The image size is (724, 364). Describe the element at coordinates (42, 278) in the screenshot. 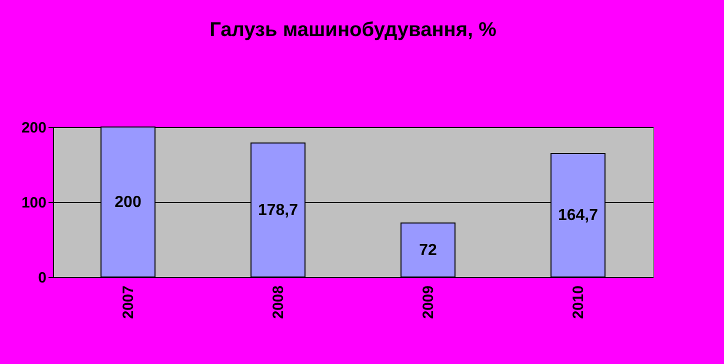

I see `y-tick-label: 0` at that location.